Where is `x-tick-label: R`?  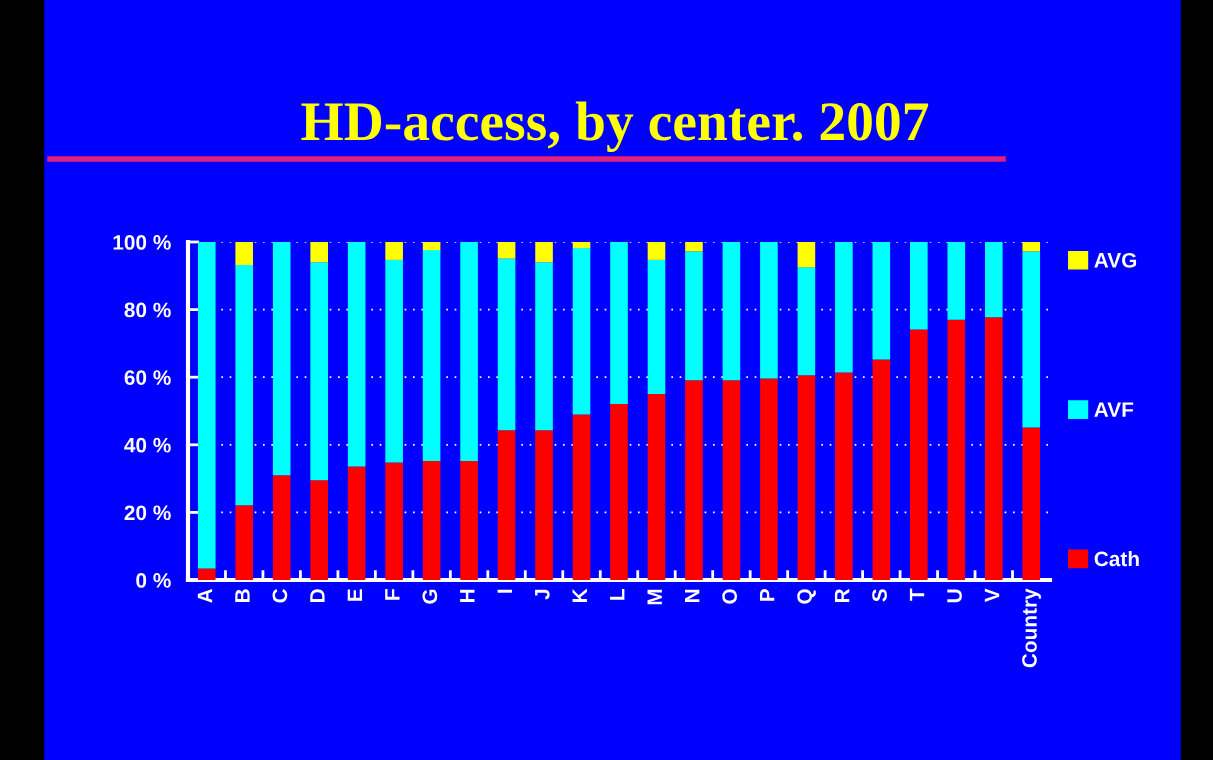
x-tick-label: R is located at coordinates (842, 595).